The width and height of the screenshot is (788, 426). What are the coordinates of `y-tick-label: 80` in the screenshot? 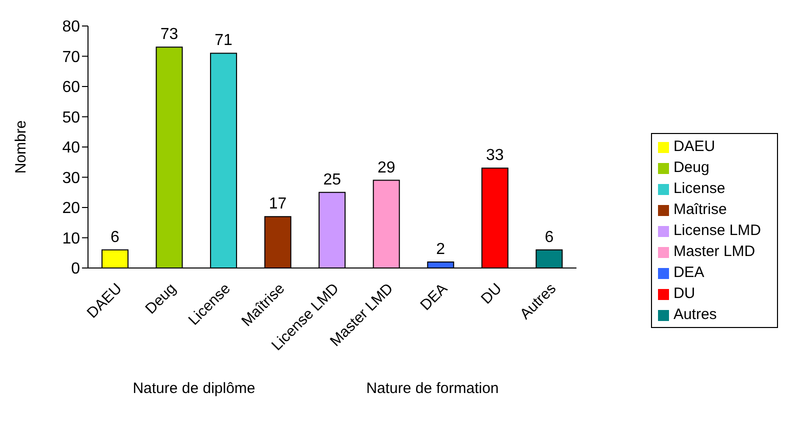 It's located at (71, 27).